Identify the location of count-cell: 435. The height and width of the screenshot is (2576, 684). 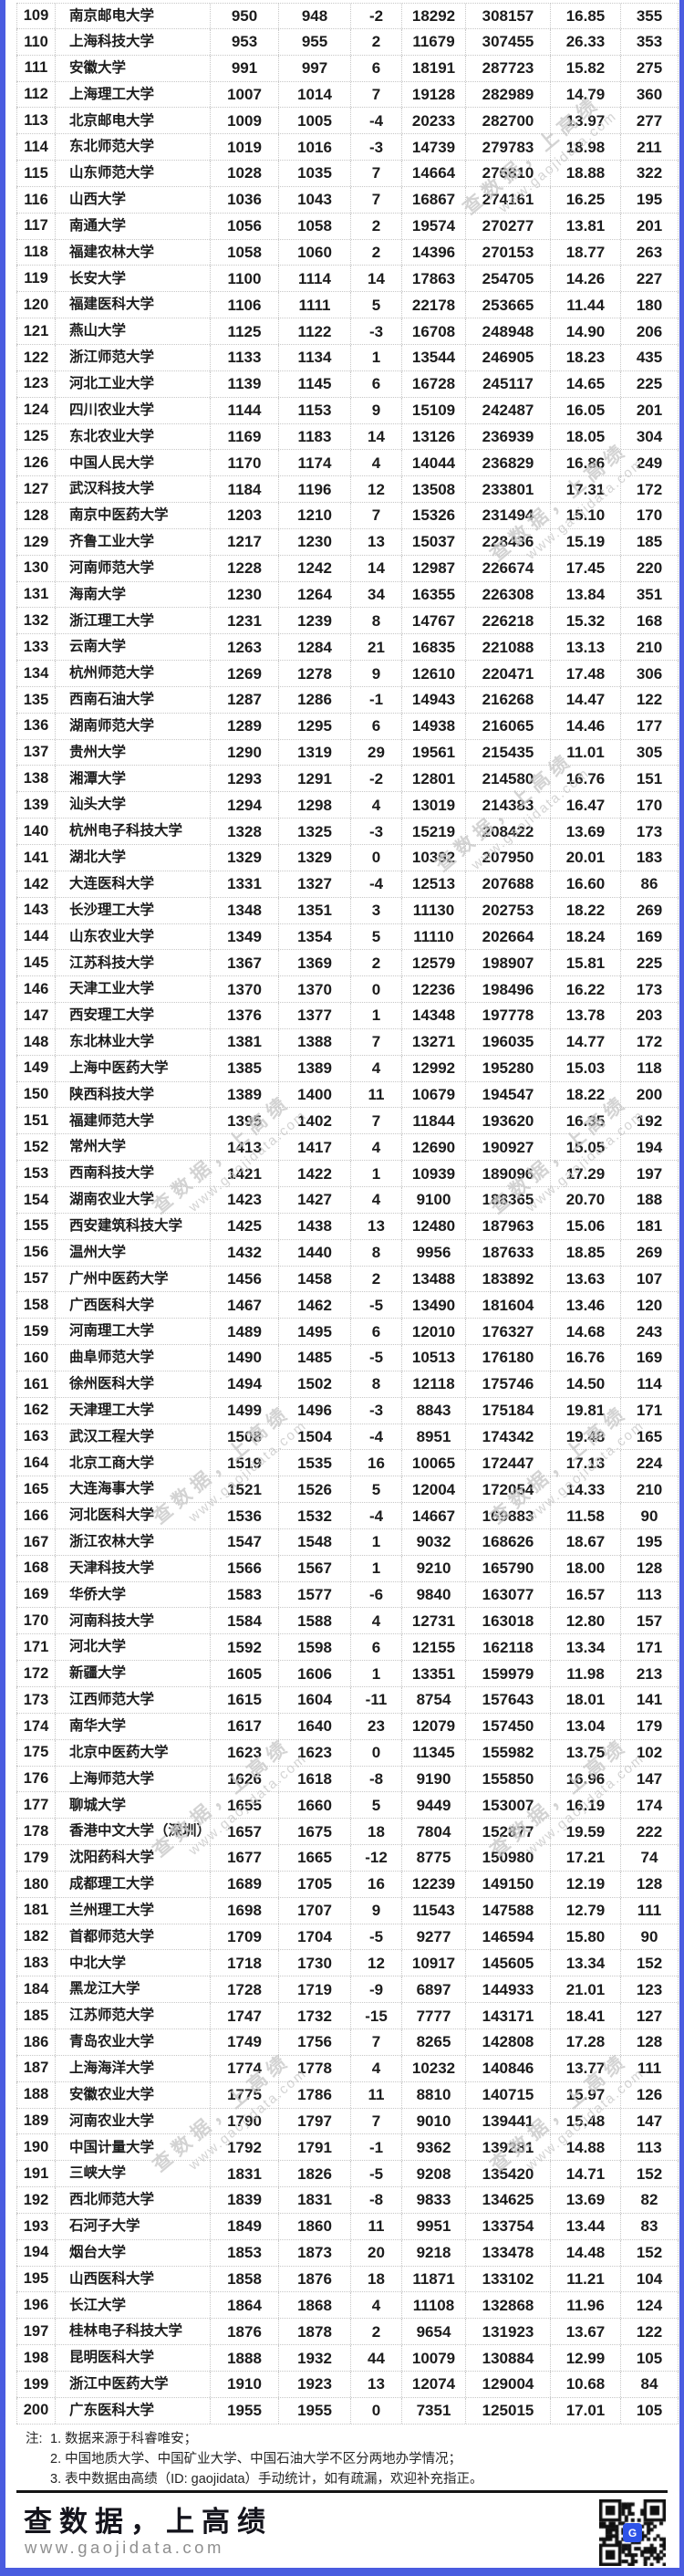
(650, 357).